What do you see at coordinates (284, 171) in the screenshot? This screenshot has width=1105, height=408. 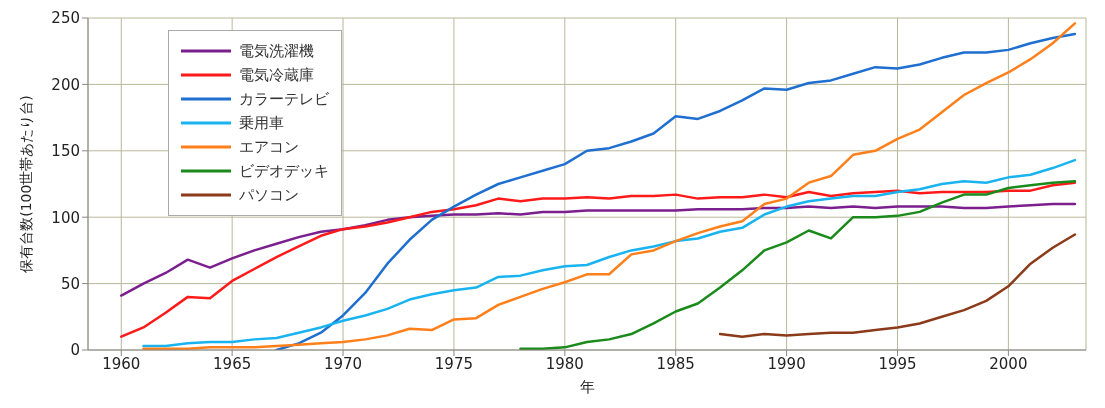 I see `legend-label: ビデオデッキ` at bounding box center [284, 171].